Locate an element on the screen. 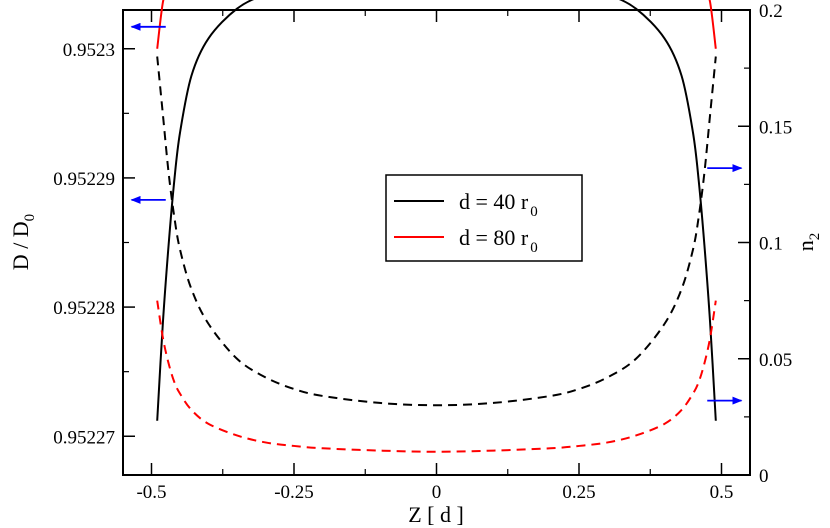 Image resolution: width=830 pixels, height=528 pixels. legend-label-d80-main: d = 80 r is located at coordinates (494, 237).